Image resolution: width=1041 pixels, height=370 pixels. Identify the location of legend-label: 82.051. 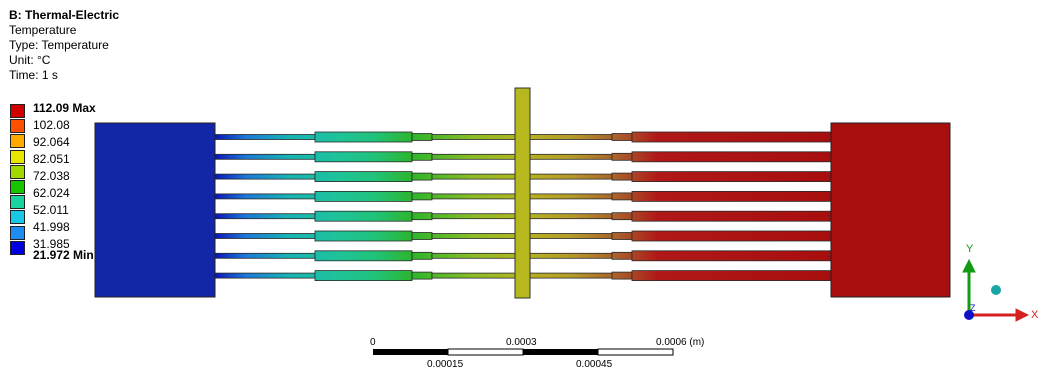
(51, 159).